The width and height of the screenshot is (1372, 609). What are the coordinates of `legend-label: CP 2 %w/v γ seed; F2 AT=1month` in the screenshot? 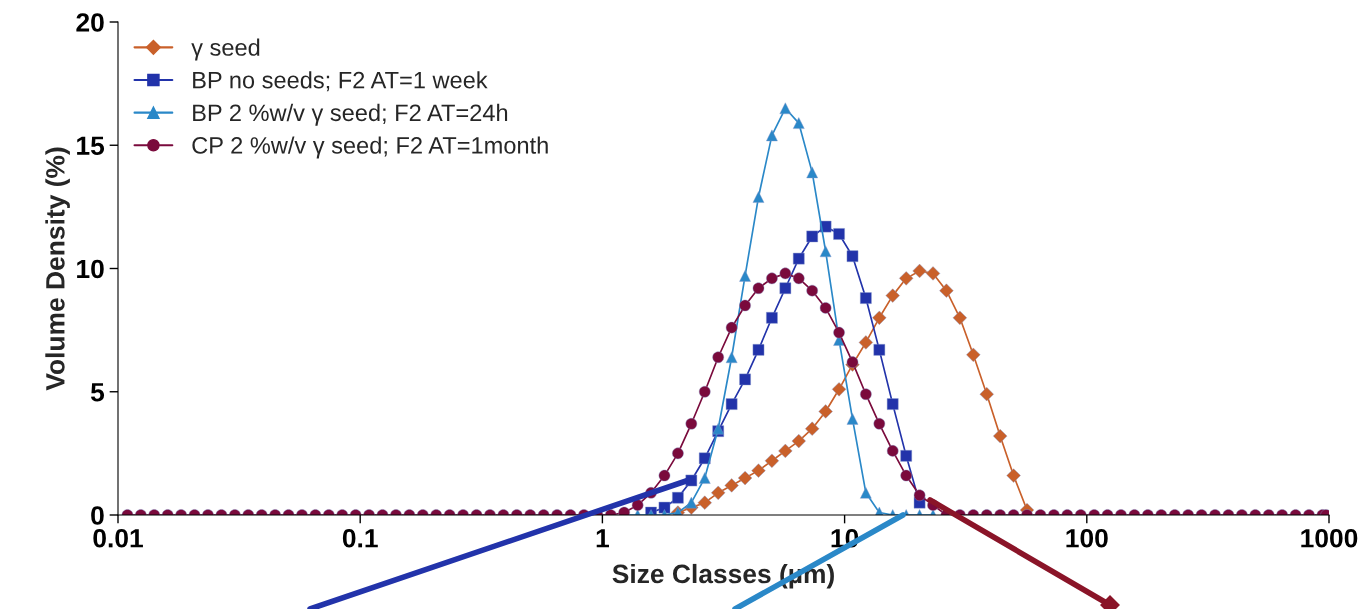 It's located at (370, 147).